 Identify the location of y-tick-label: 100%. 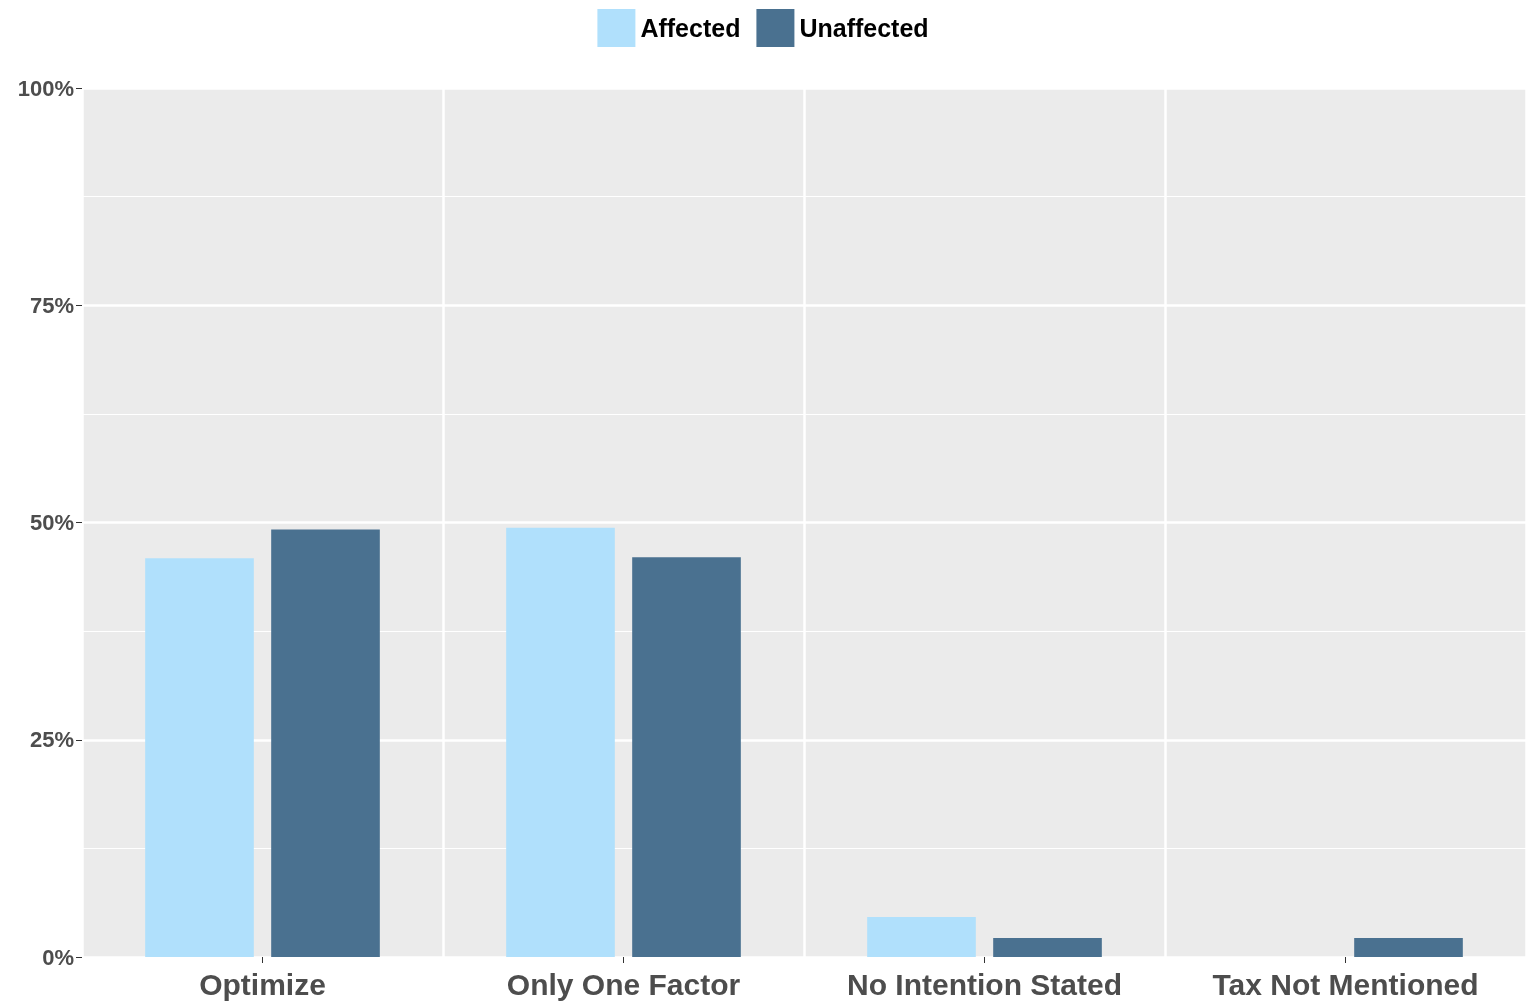
(45, 88).